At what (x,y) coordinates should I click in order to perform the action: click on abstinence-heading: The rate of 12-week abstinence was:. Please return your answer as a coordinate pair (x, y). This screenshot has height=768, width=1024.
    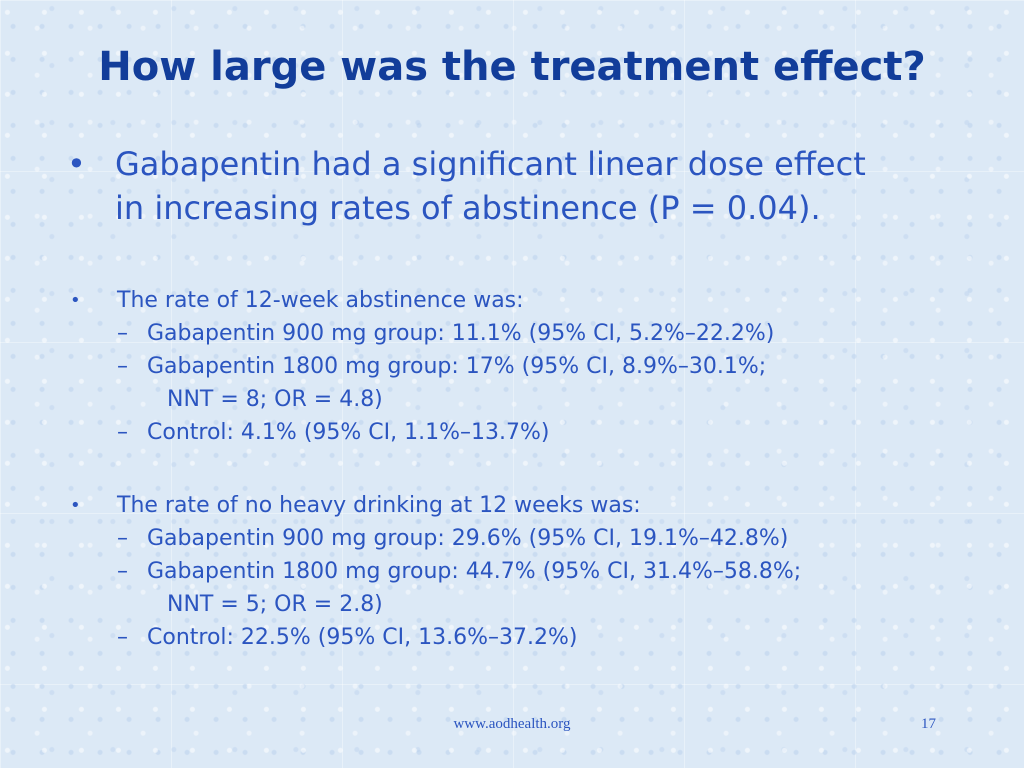
    Looking at the image, I should click on (320, 300).